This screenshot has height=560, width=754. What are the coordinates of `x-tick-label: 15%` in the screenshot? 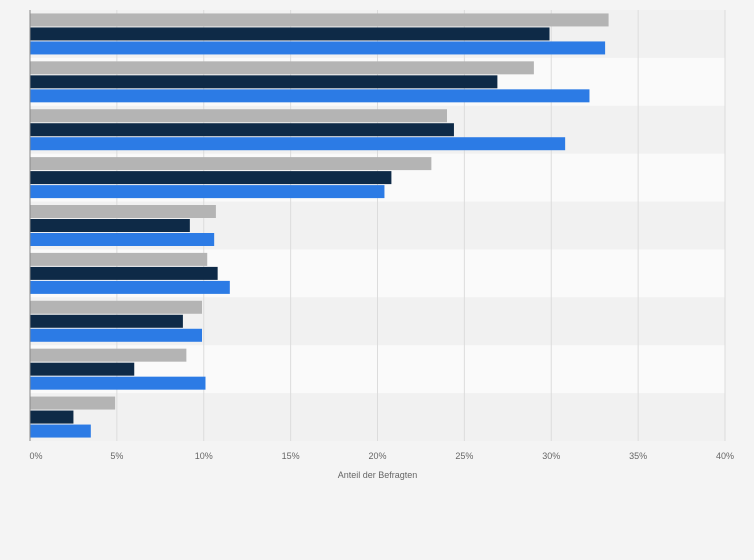 It's located at (291, 456).